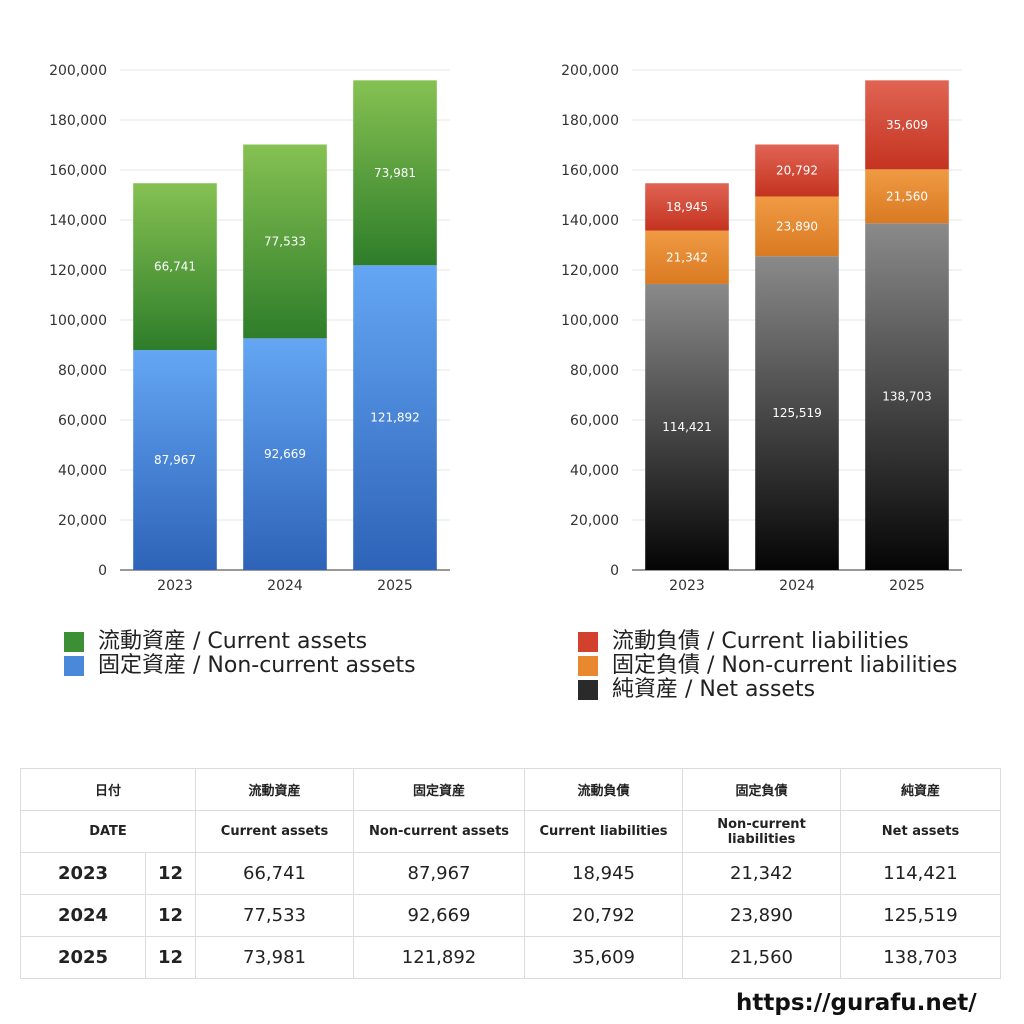  What do you see at coordinates (921, 831) in the screenshot?
I see `table-header-en-net-assets: Net assets` at bounding box center [921, 831].